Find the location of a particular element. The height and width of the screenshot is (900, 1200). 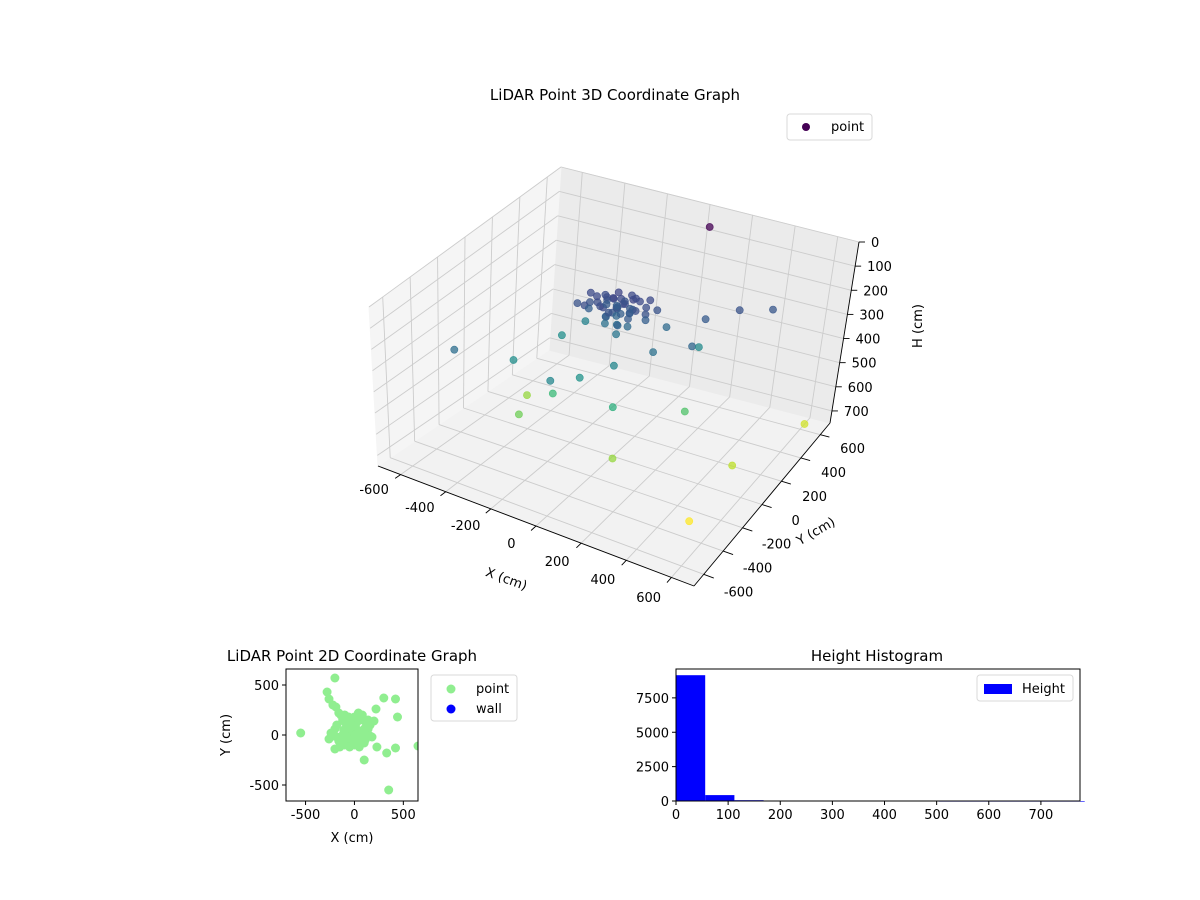

tick-label-3d-z: 500 is located at coordinates (864, 364).